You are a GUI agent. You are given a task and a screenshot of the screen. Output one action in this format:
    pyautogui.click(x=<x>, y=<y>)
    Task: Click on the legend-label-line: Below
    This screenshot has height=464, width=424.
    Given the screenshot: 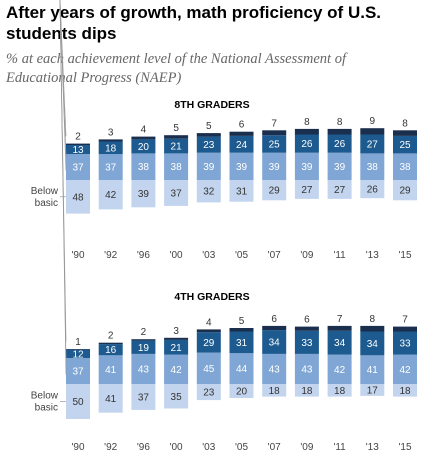 What is the action you would take?
    pyautogui.click(x=45, y=191)
    